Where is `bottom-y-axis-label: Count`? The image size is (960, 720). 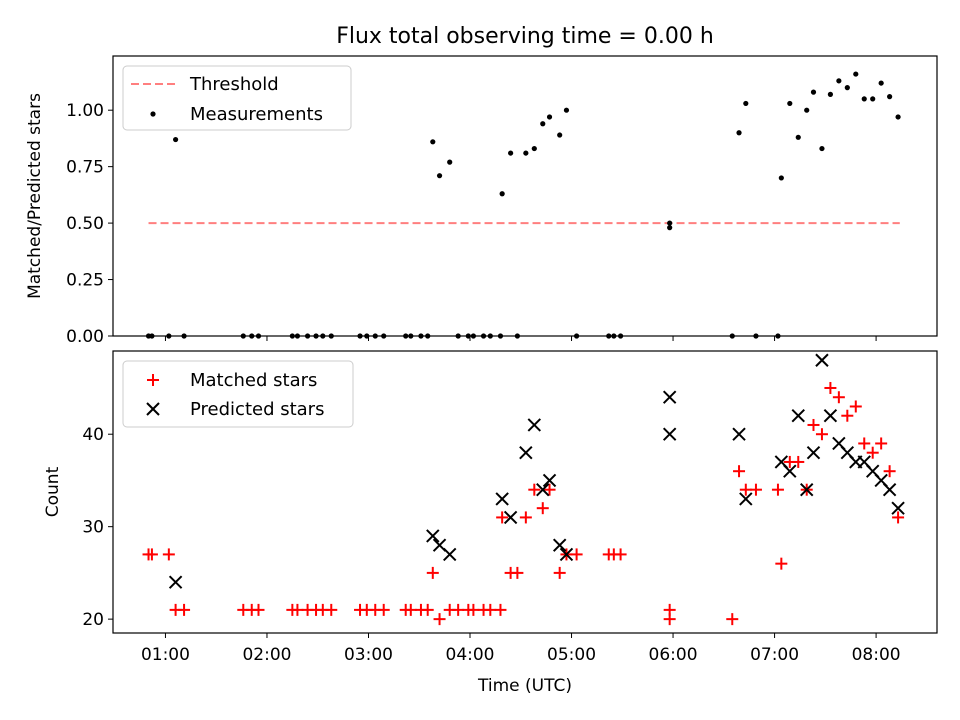
bottom-y-axis-label: Count is located at coordinates (53, 491).